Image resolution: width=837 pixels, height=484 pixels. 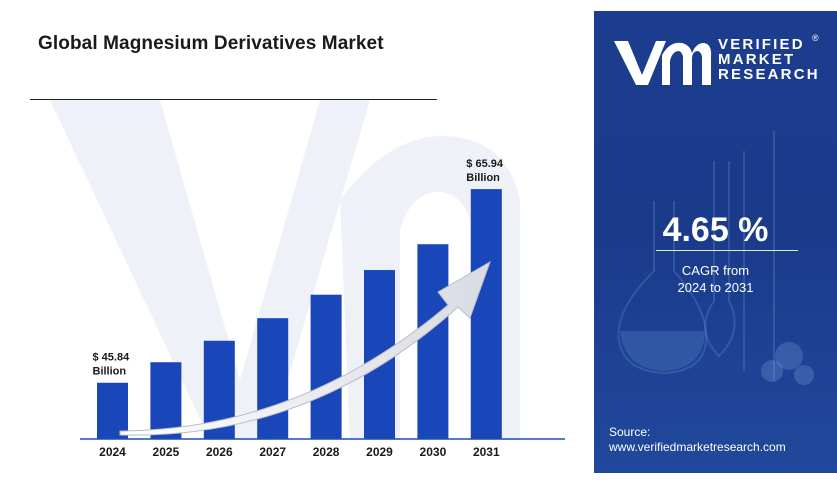 What do you see at coordinates (715, 270) in the screenshot?
I see `cagr-label-line-1: CAGR from` at bounding box center [715, 270].